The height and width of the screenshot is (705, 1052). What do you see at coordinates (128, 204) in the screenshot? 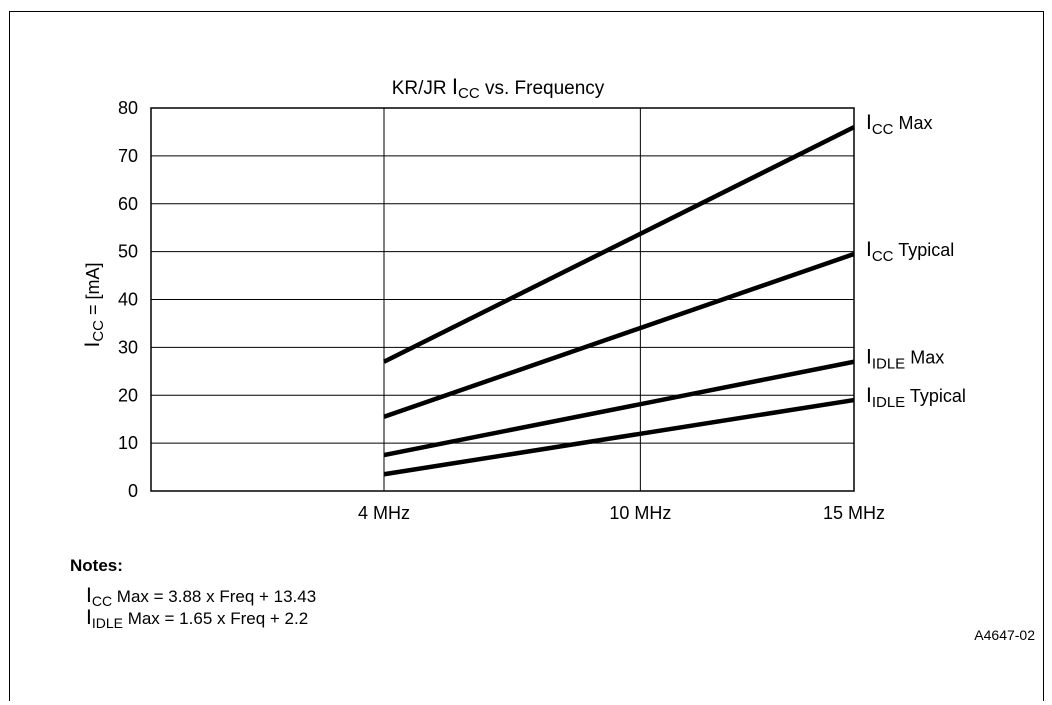
I see `y-tick-label: 60` at bounding box center [128, 204].